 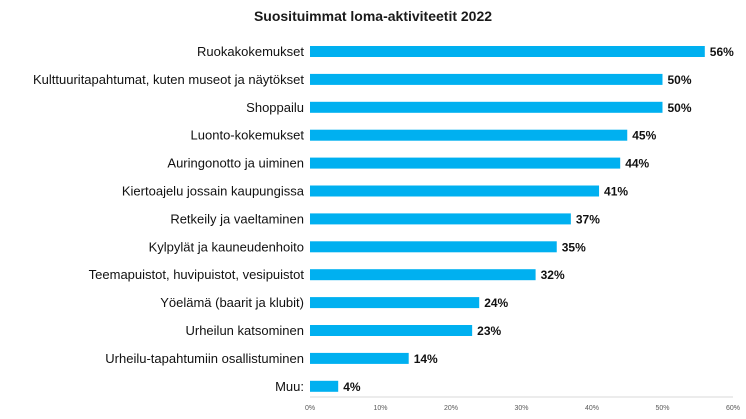 I want to click on category-label: Shoppailu, so click(x=275, y=107).